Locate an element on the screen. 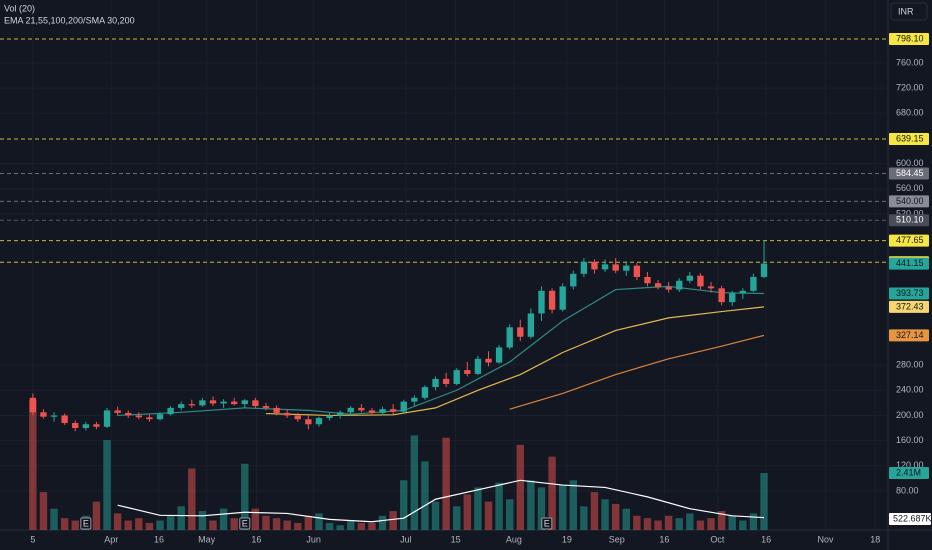 Image resolution: width=932 pixels, height=550 pixels. x-tick-label: 15 is located at coordinates (456, 539).